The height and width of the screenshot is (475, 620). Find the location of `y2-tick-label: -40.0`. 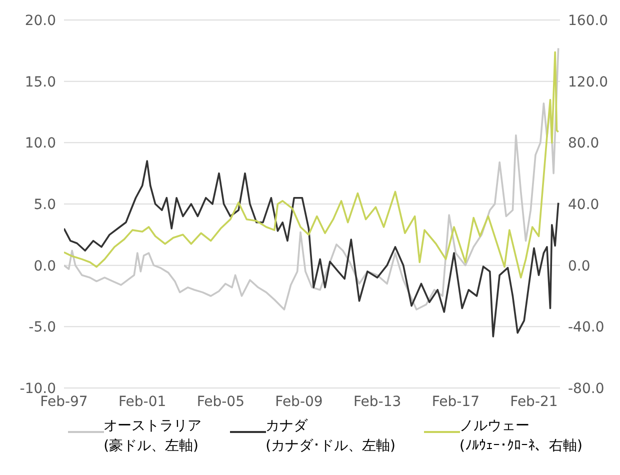

y2-tick-label: -40.0 is located at coordinates (586, 328).